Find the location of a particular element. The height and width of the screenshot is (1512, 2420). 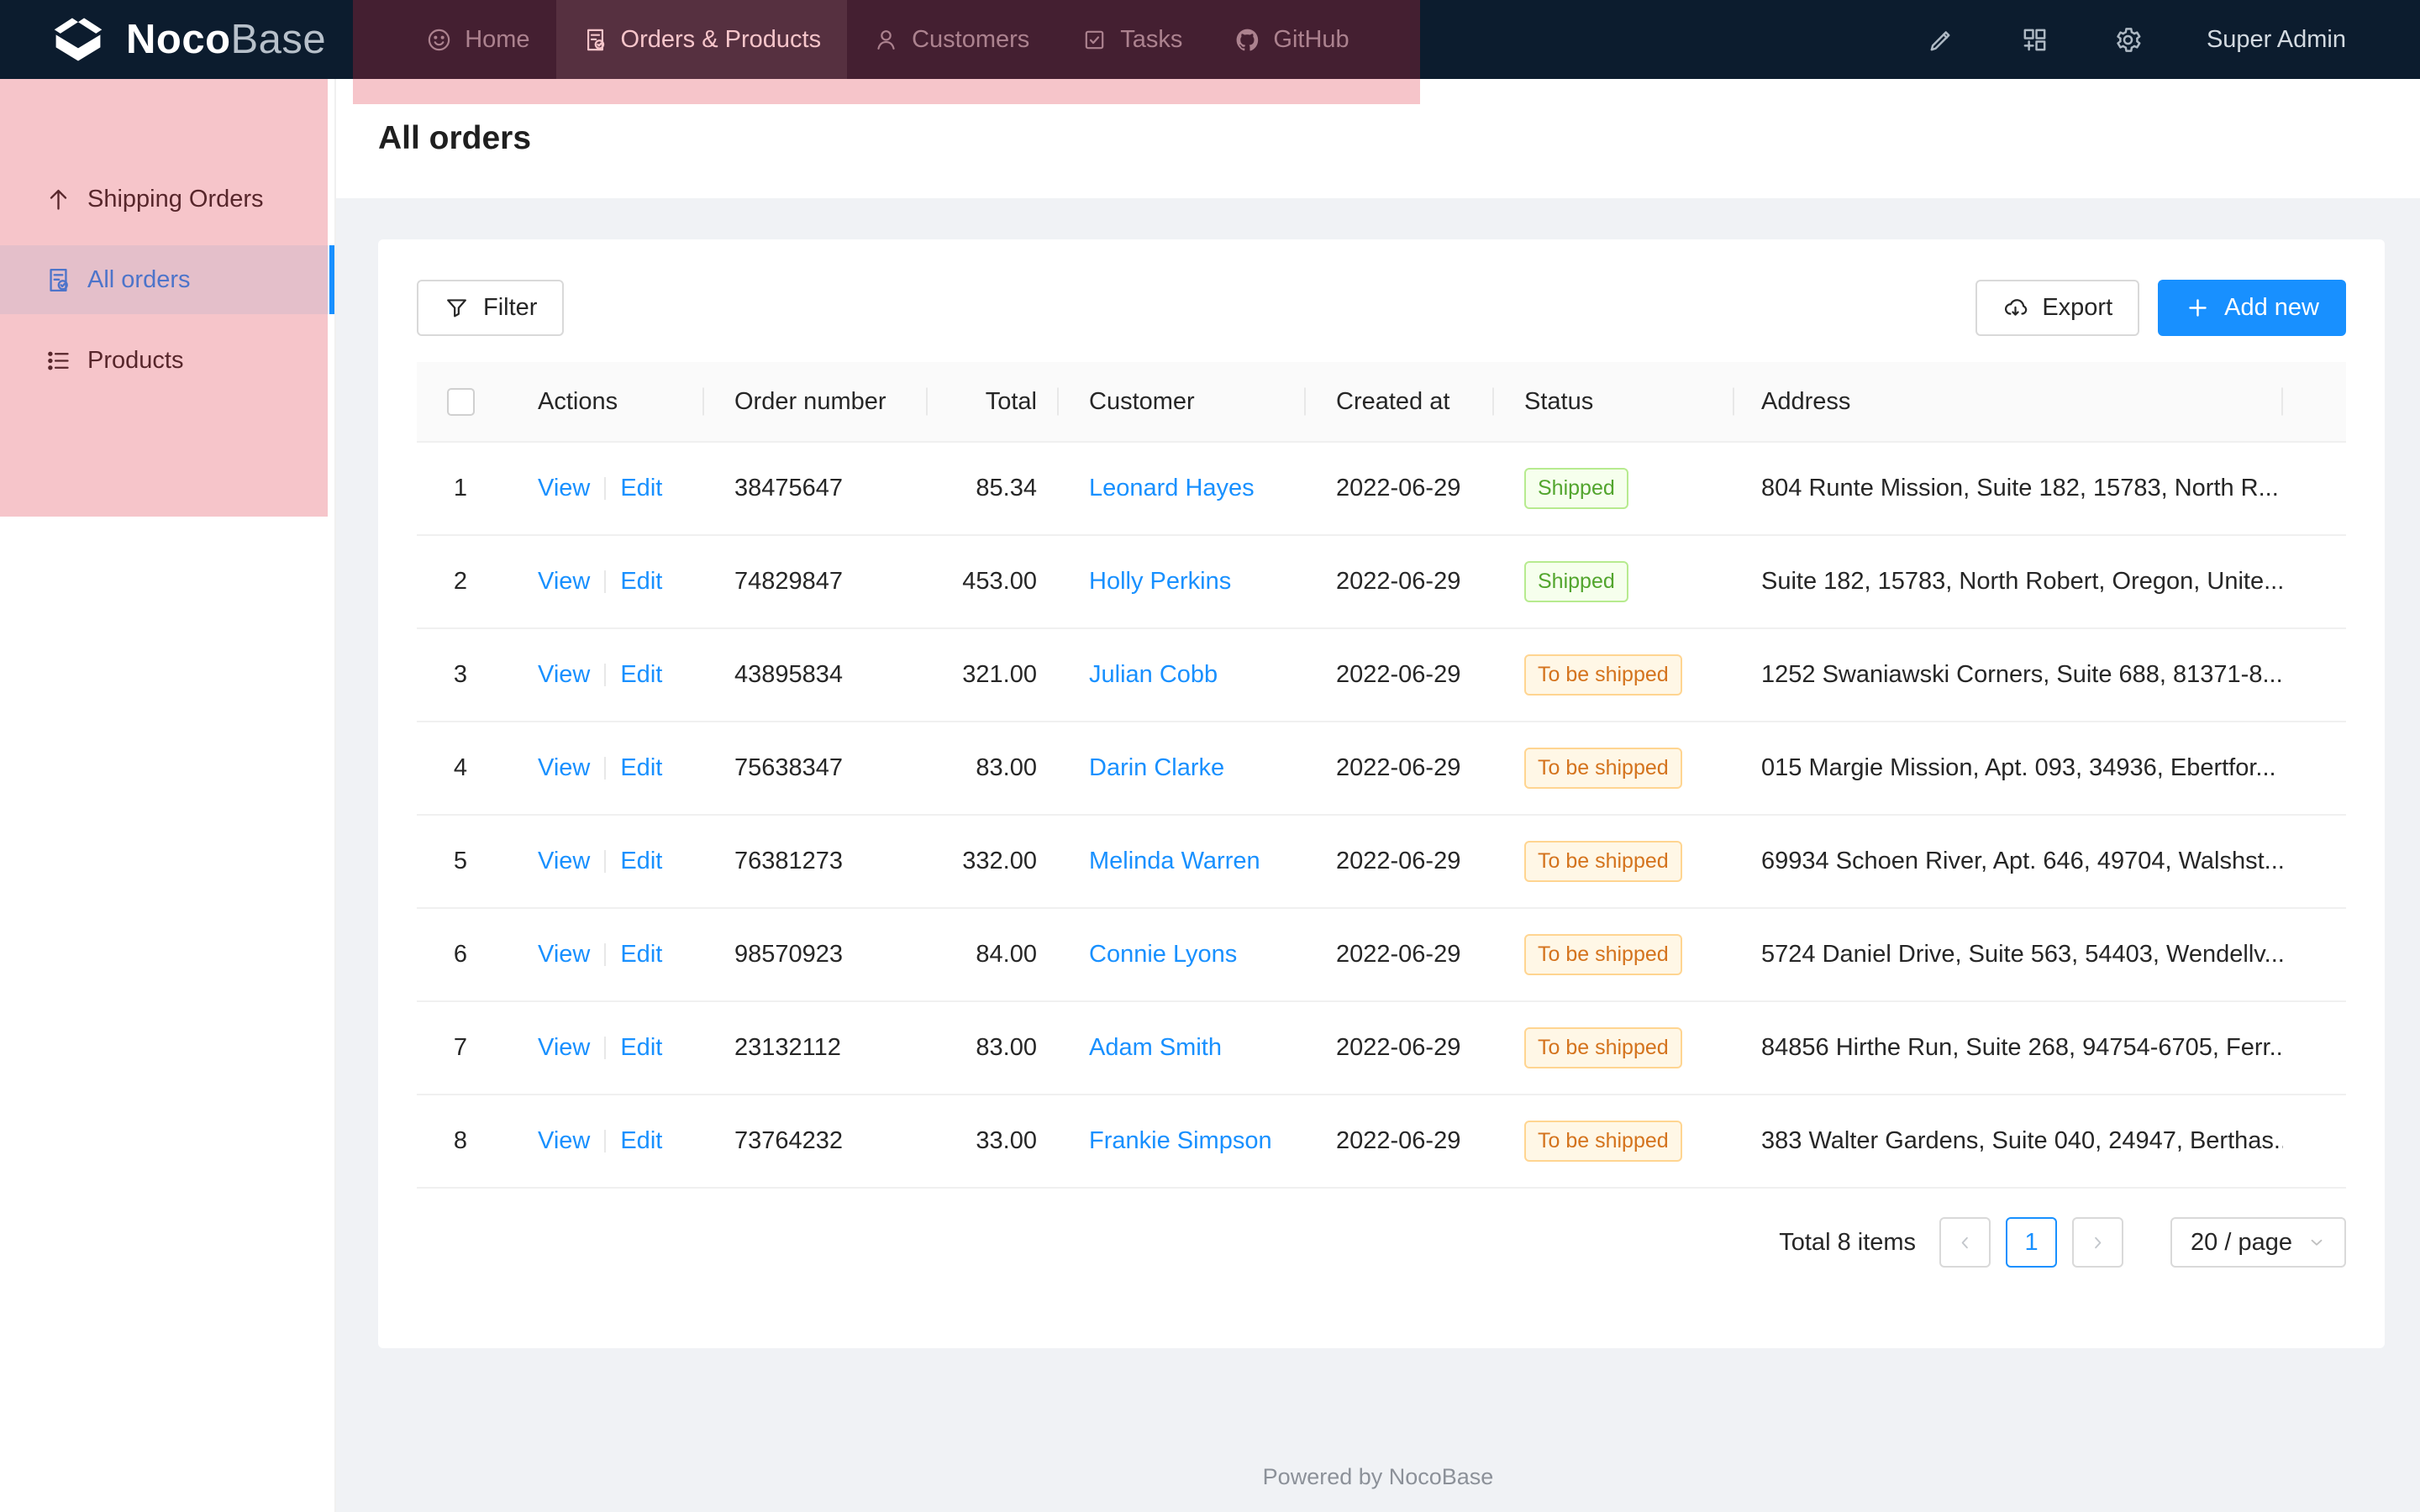

customer-cell: Julian Cobb is located at coordinates (1182, 675).